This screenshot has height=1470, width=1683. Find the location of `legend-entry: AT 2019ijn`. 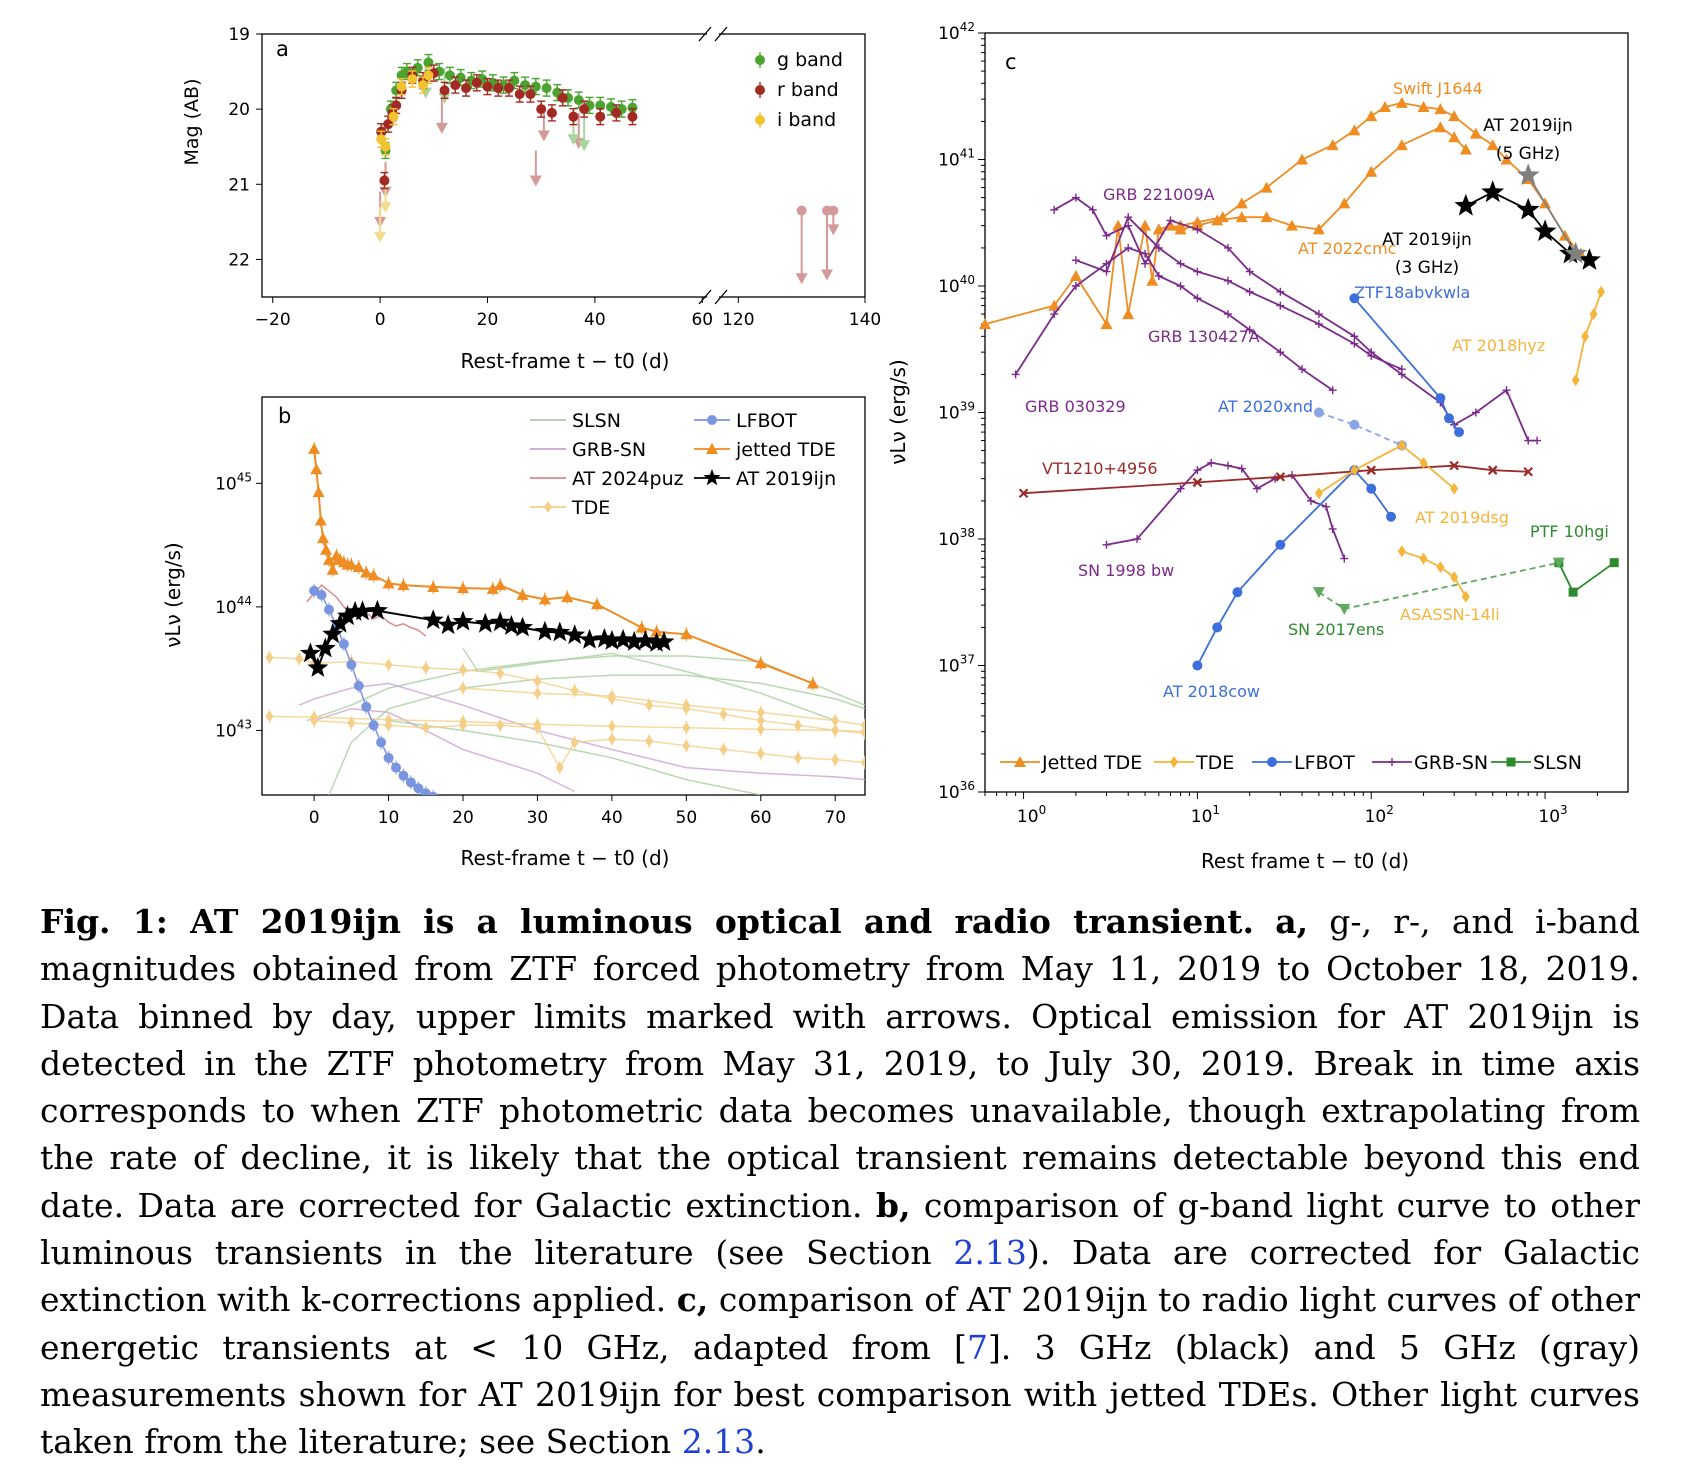

legend-entry: AT 2019ijn is located at coordinates (786, 479).